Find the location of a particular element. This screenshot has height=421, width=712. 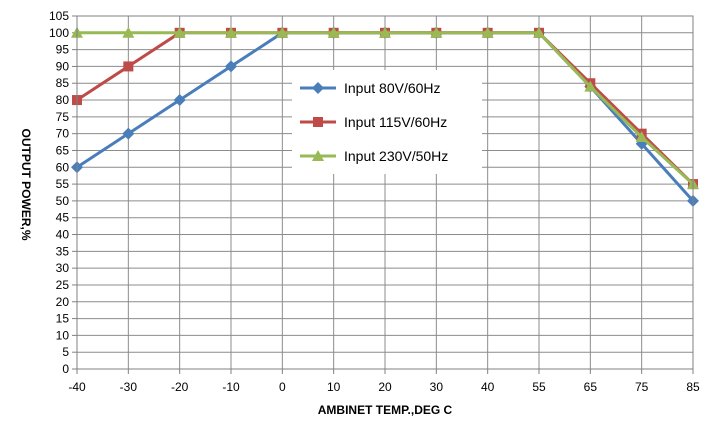

x-tick-label: 20 is located at coordinates (385, 387).